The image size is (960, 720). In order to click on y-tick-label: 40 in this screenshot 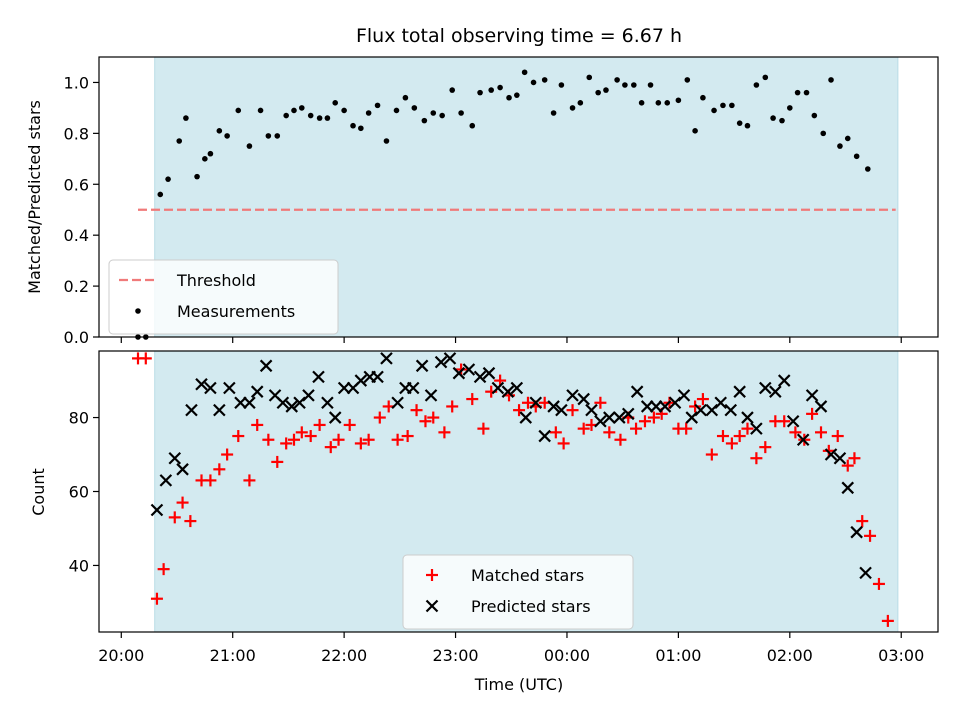, I will do `click(79, 565)`.